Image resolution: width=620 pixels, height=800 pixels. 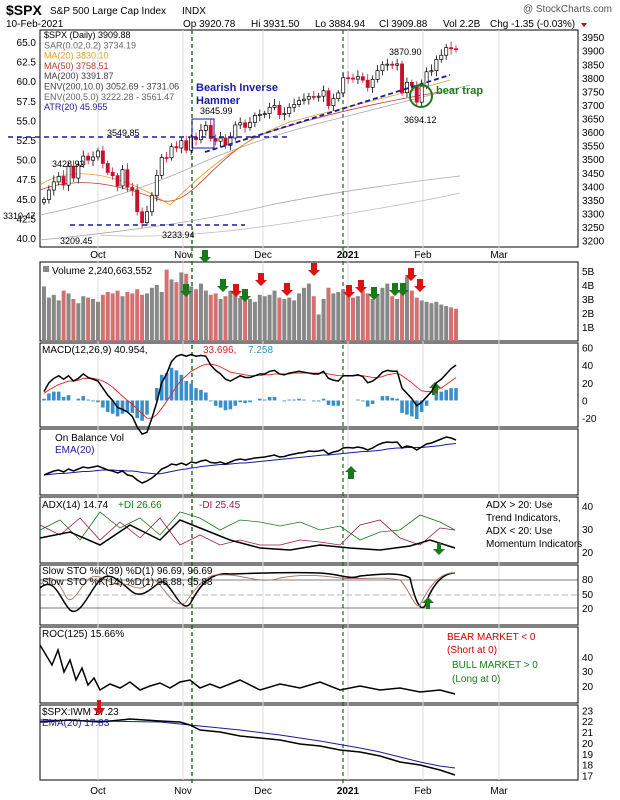 I want to click on volume-arrows, so click(x=310, y=364).